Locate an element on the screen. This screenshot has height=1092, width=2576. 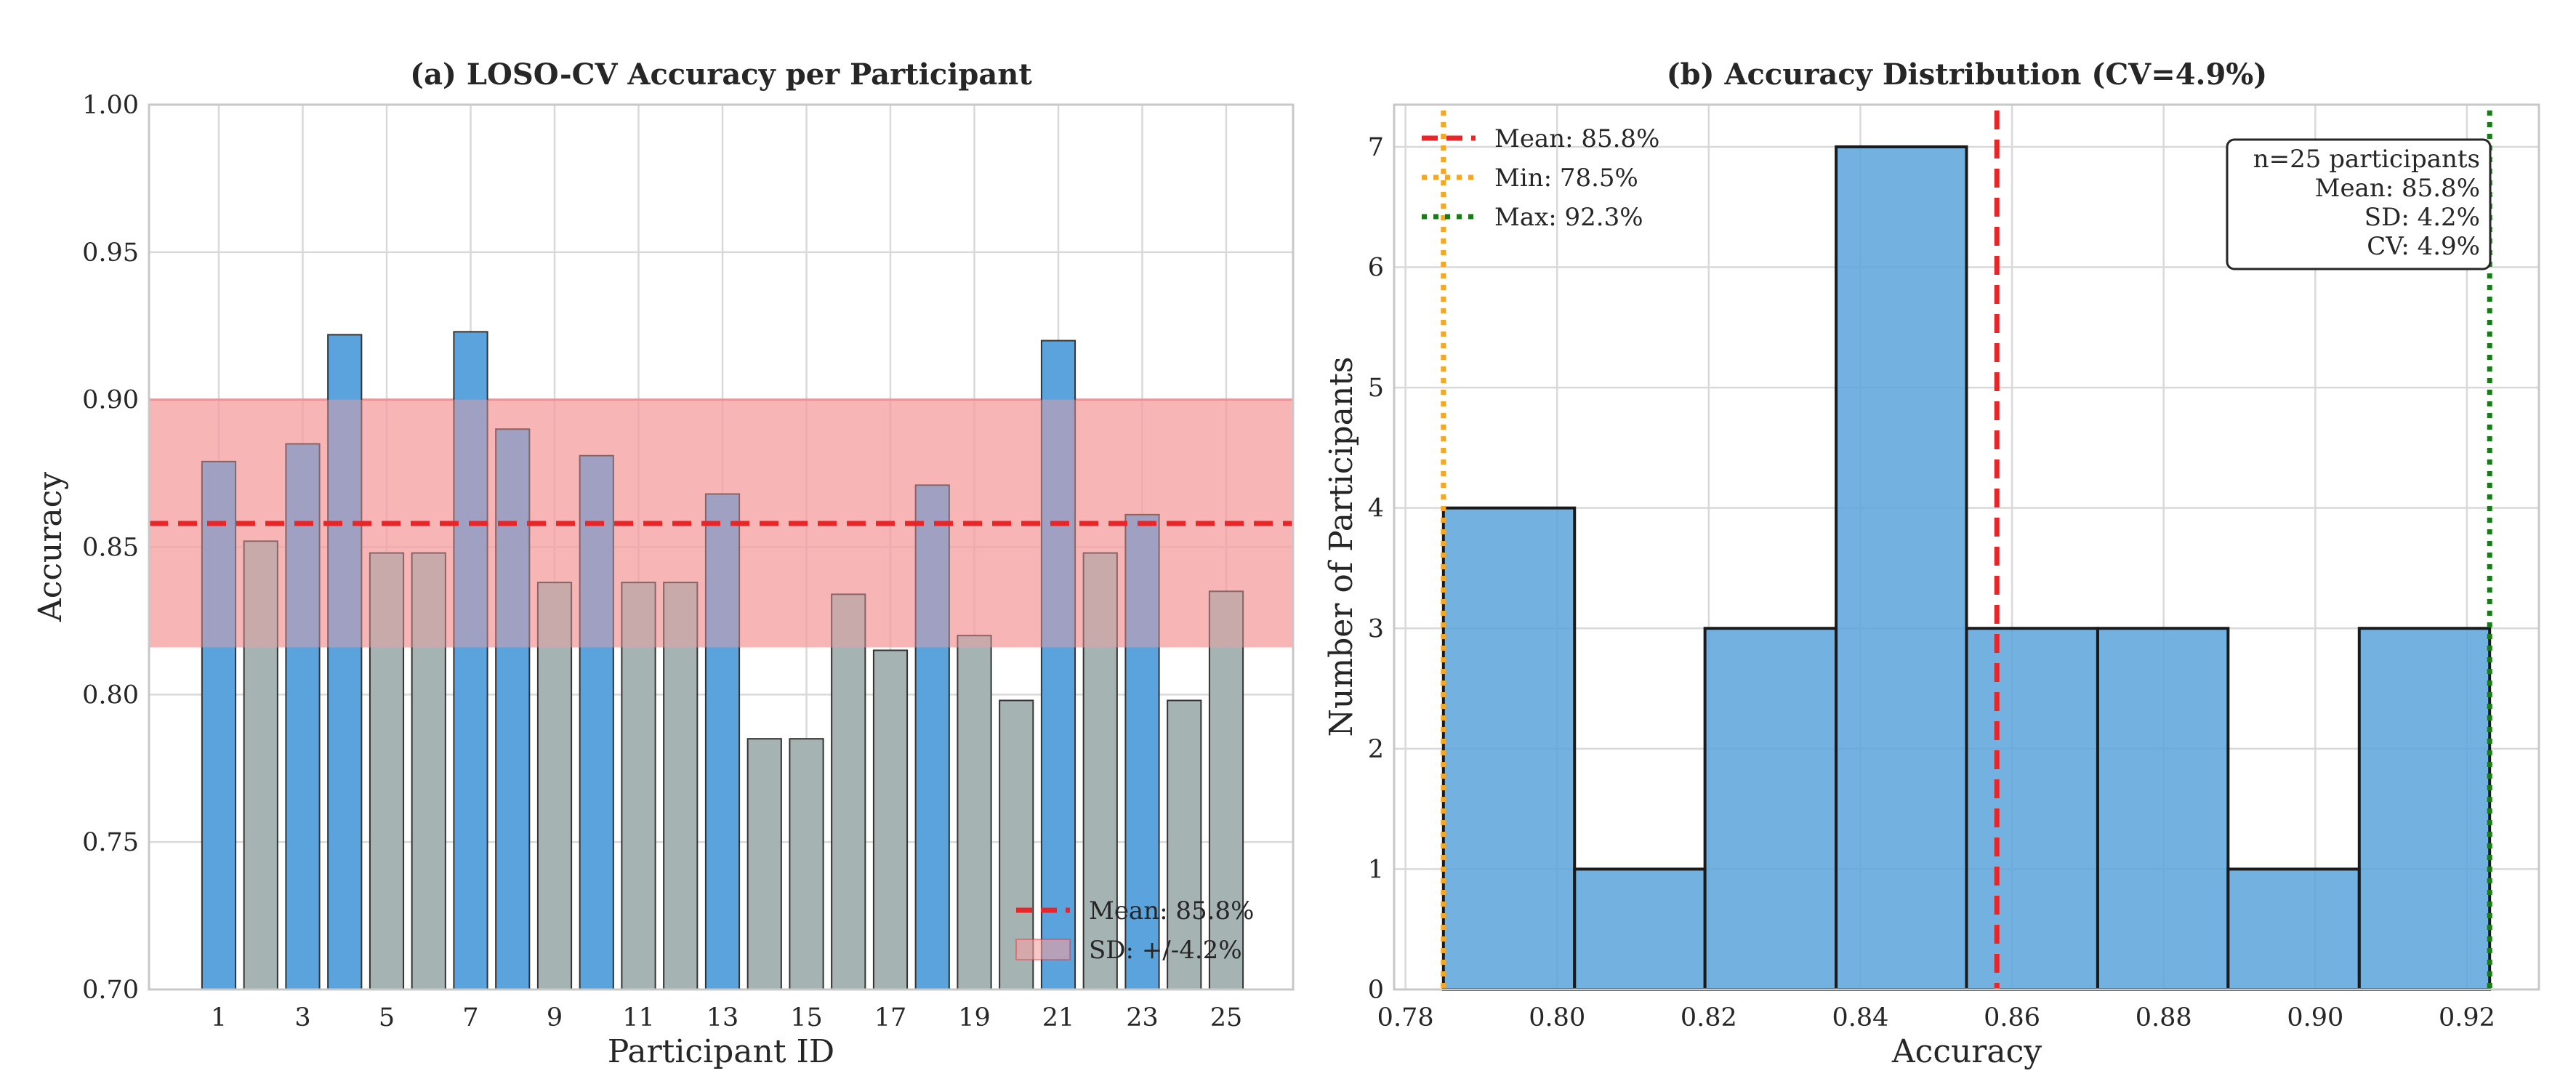
x-tick-label: 9 is located at coordinates (555, 1017).